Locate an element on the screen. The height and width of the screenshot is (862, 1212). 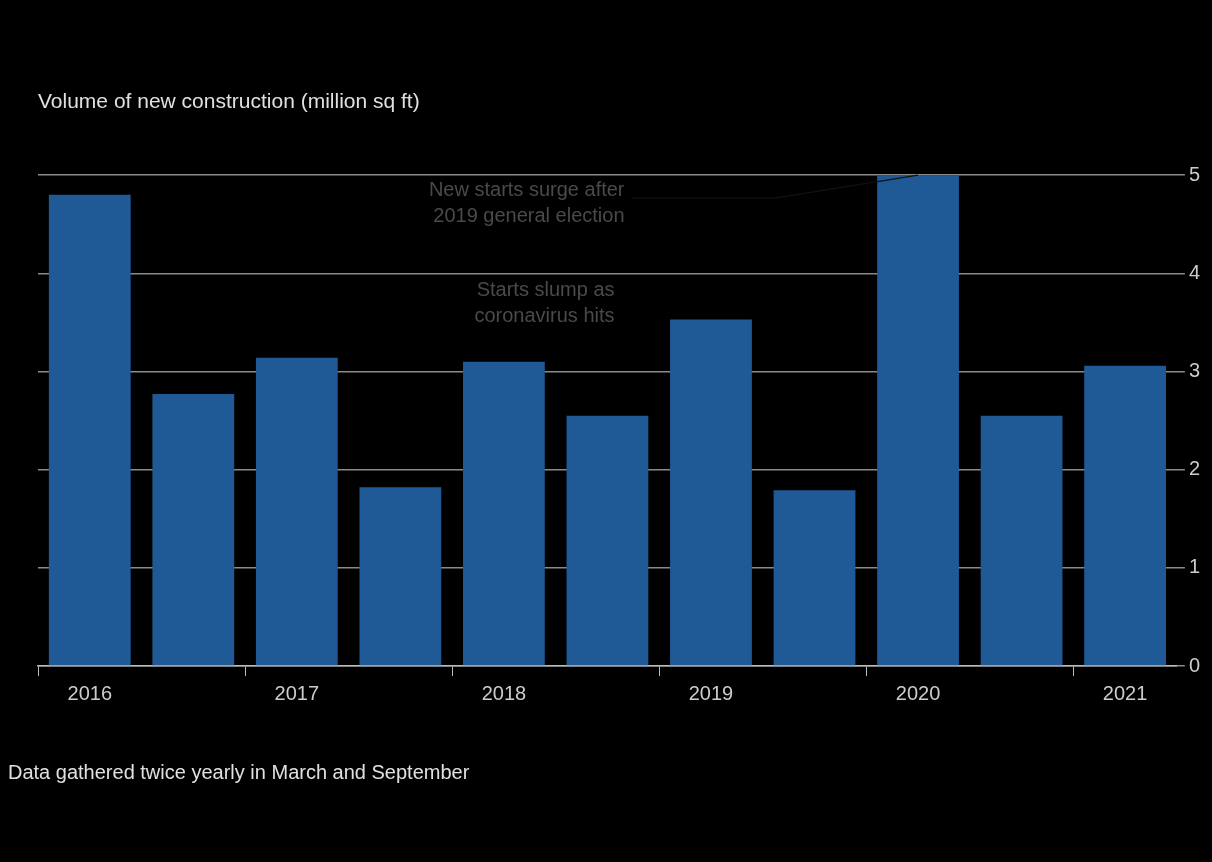
y-tick-label: 1 is located at coordinates (1194, 566).